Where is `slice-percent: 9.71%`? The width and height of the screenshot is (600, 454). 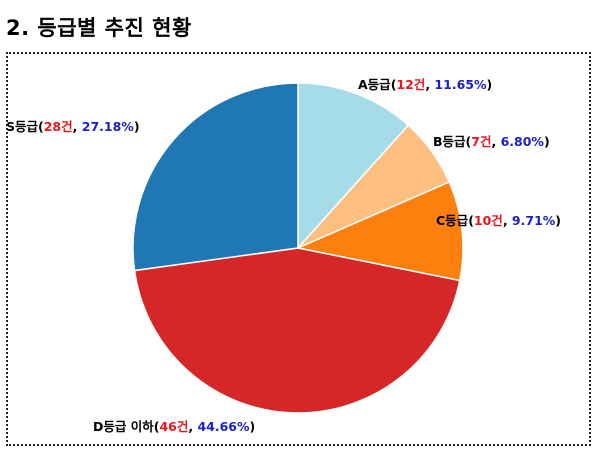
slice-percent: 9.71% is located at coordinates (534, 220).